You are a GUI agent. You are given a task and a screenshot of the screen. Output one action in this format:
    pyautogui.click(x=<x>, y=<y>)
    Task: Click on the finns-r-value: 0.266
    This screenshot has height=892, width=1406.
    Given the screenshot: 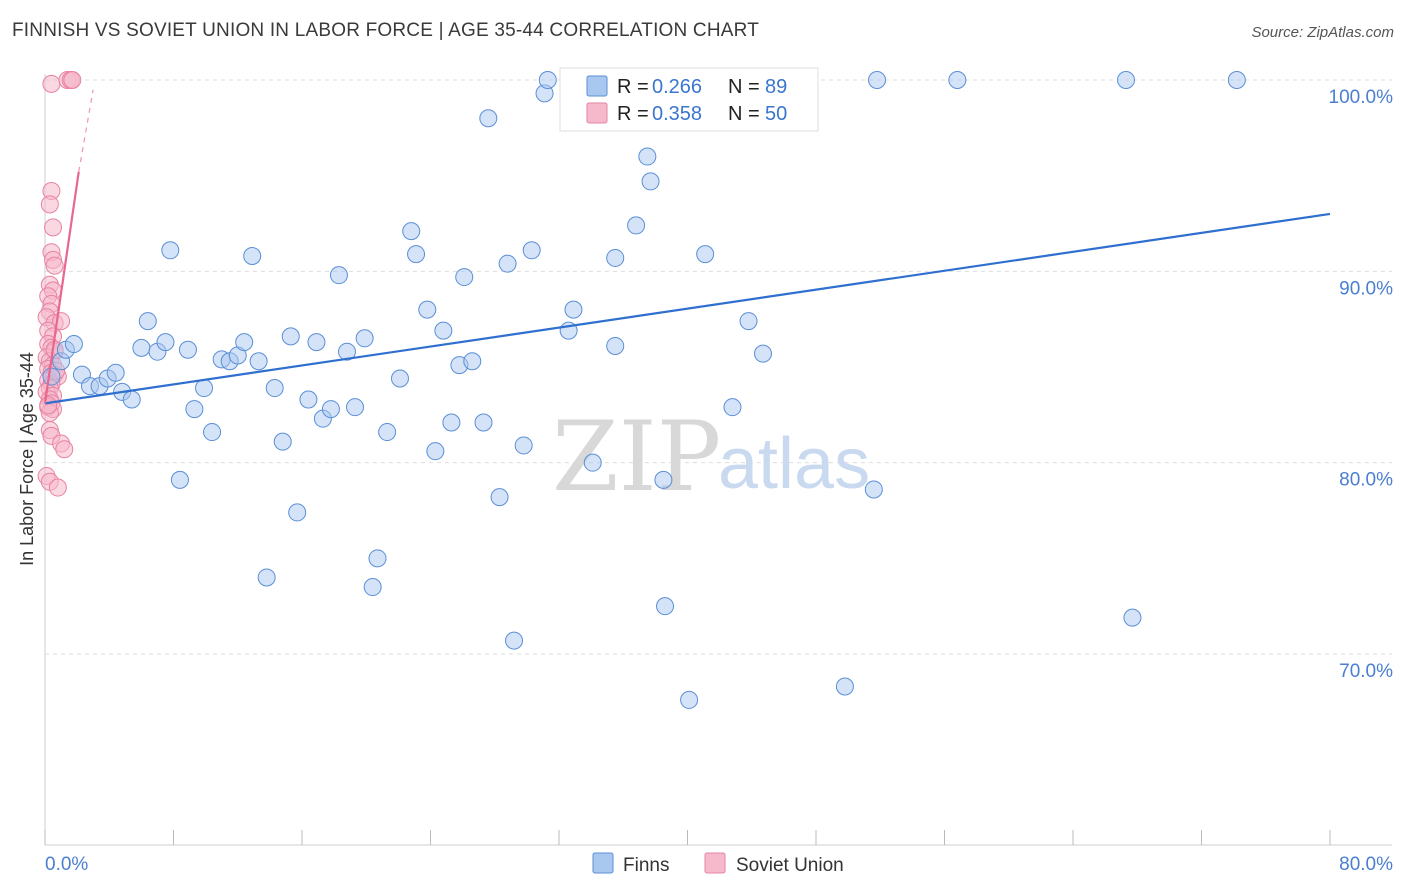 What is the action you would take?
    pyautogui.click(x=677, y=87)
    